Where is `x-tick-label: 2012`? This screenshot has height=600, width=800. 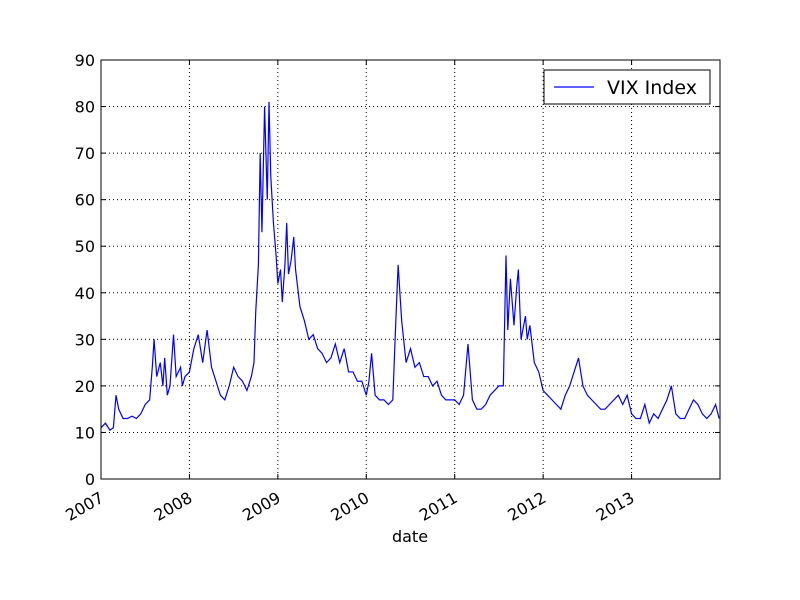
x-tick-label: 2012 is located at coordinates (526, 506).